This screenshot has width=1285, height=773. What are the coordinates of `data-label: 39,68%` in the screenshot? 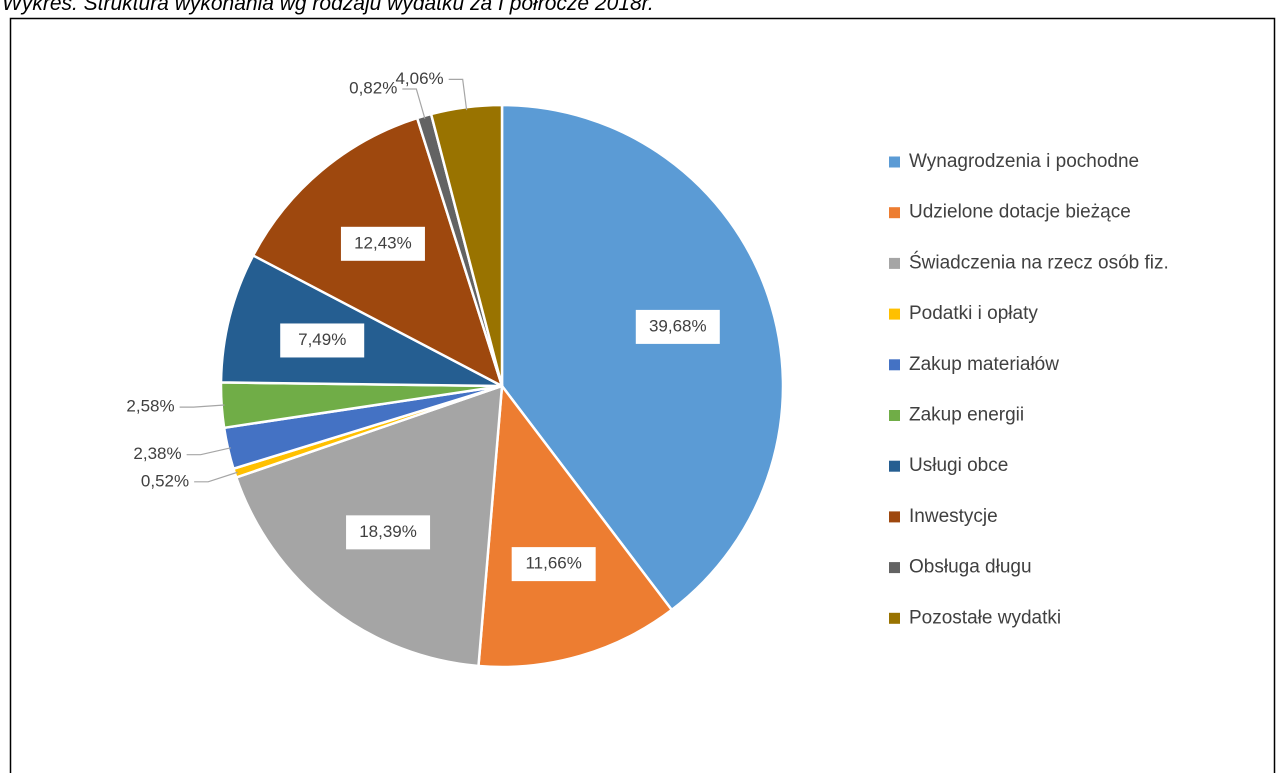 It's located at (678, 325).